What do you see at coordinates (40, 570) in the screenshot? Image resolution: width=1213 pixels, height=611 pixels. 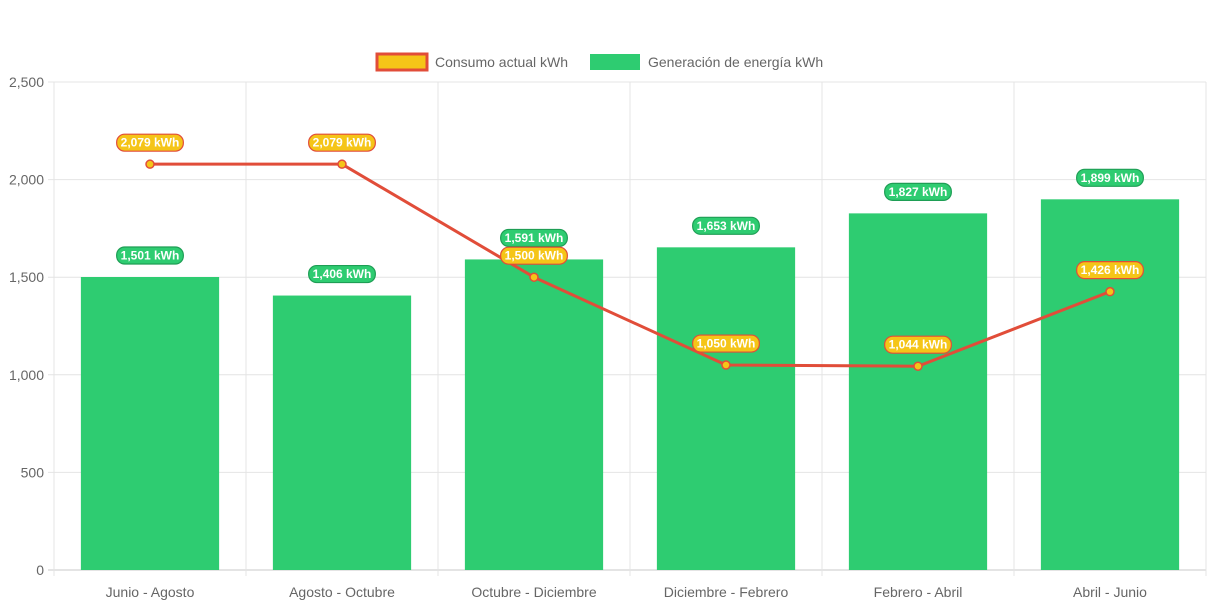 I see `y-tick-label: 0` at bounding box center [40, 570].